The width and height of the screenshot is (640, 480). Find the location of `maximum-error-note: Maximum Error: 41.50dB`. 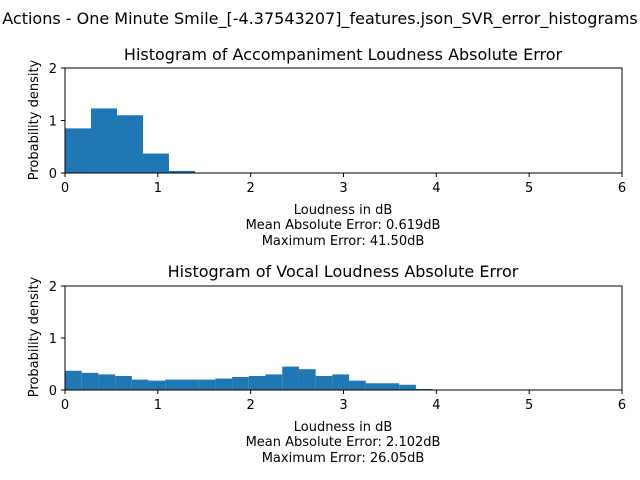

maximum-error-note: Maximum Error: 41.50dB is located at coordinates (343, 241).